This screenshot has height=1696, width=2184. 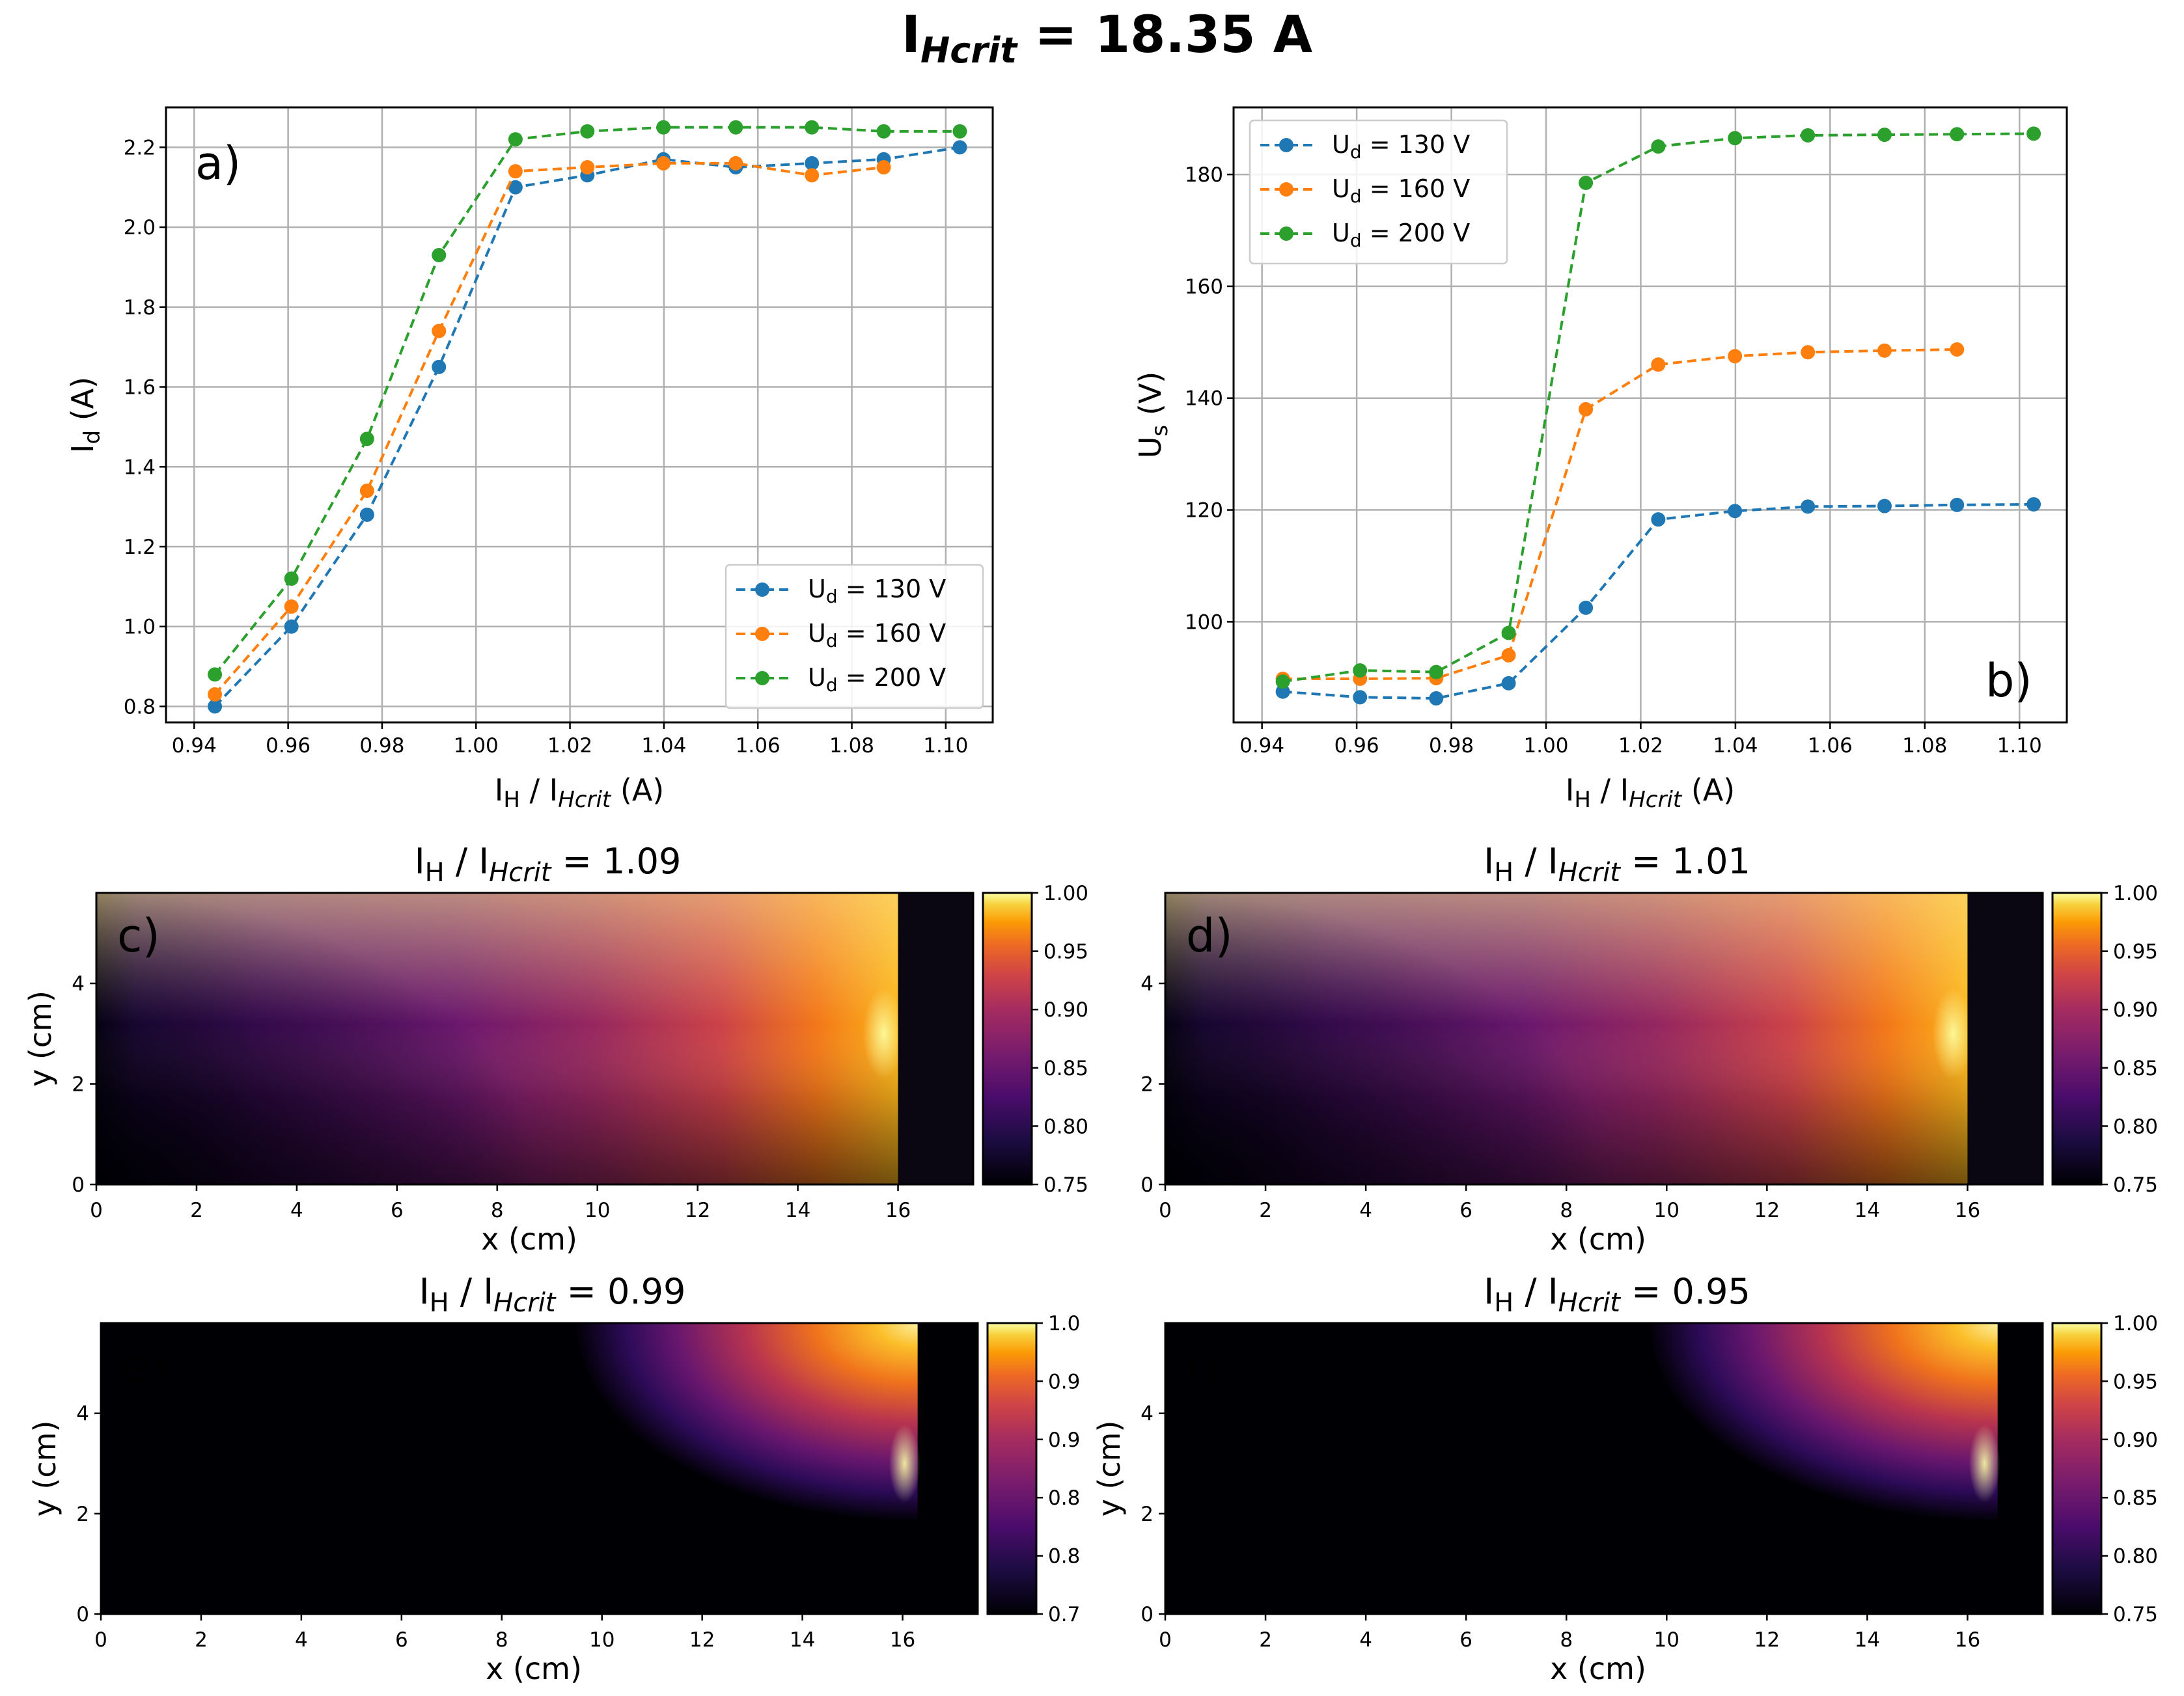 I want to click on x-tick-label: 1.04, so click(x=1735, y=746).